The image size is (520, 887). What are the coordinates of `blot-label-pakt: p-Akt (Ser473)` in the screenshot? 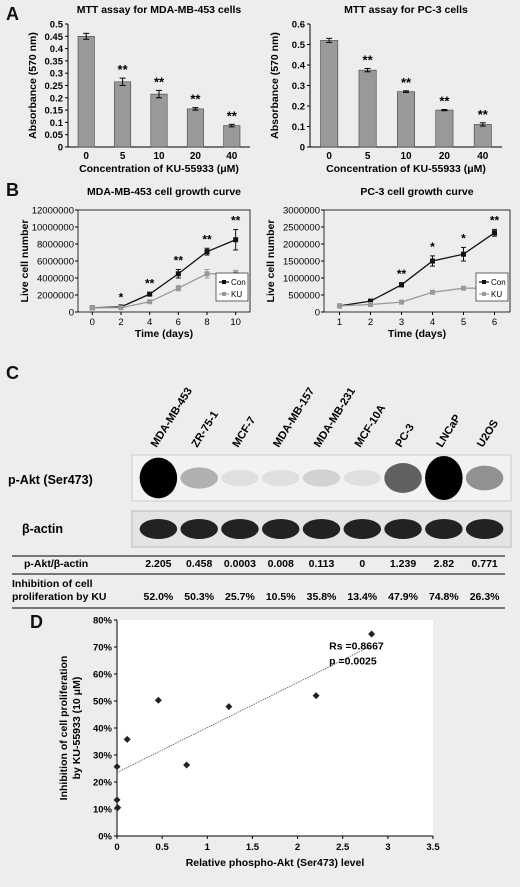 It's located at (50, 480).